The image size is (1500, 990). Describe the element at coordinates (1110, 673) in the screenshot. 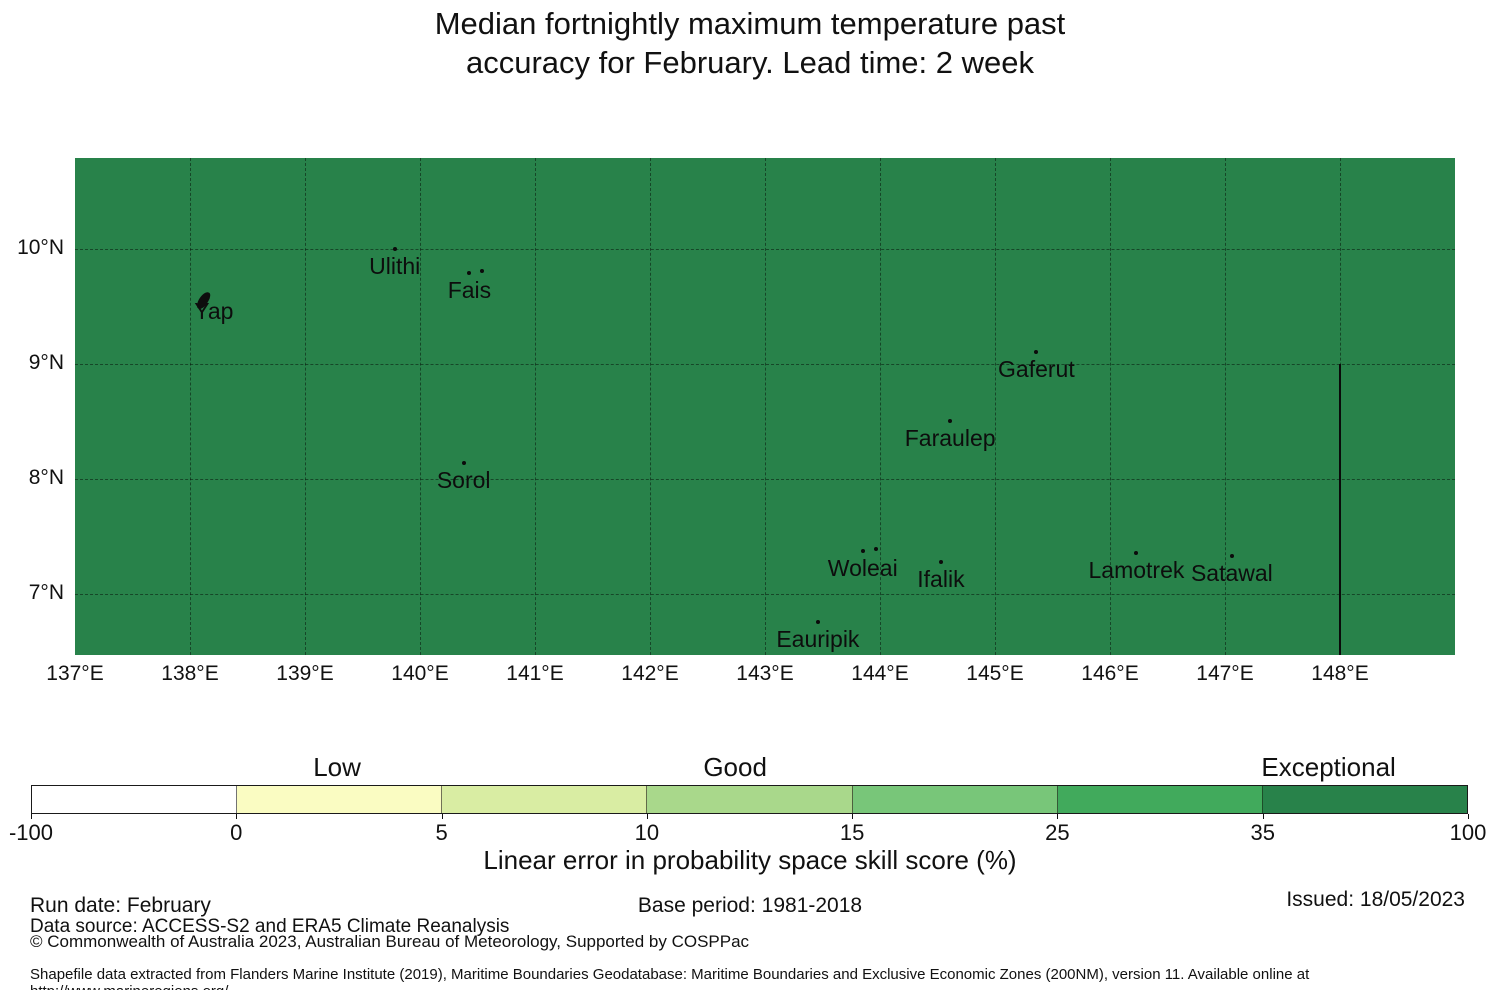

I see `x-tick-label: 146°E` at that location.